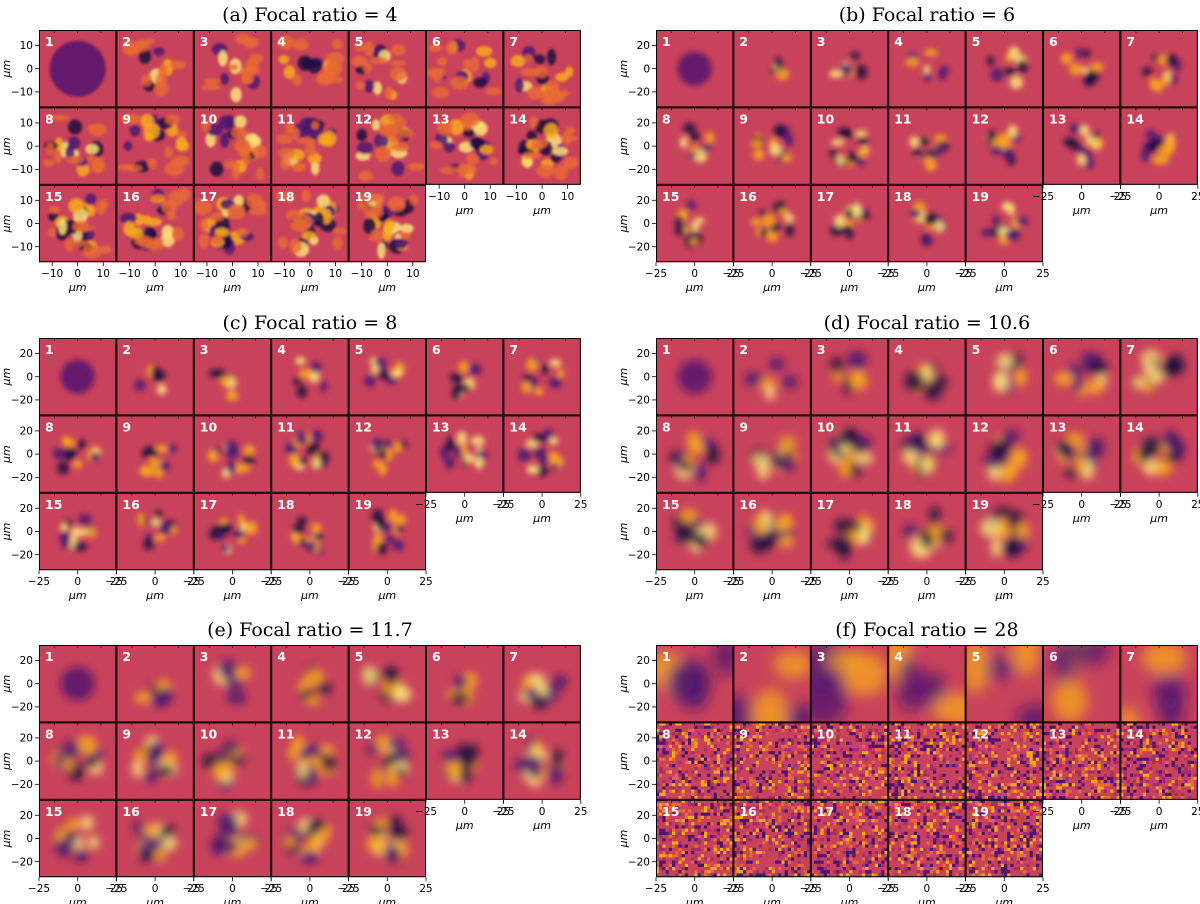 The width and height of the screenshot is (1200, 904). Describe the element at coordinates (927, 146) in the screenshot. I see `mode-cell-11: 11` at that location.